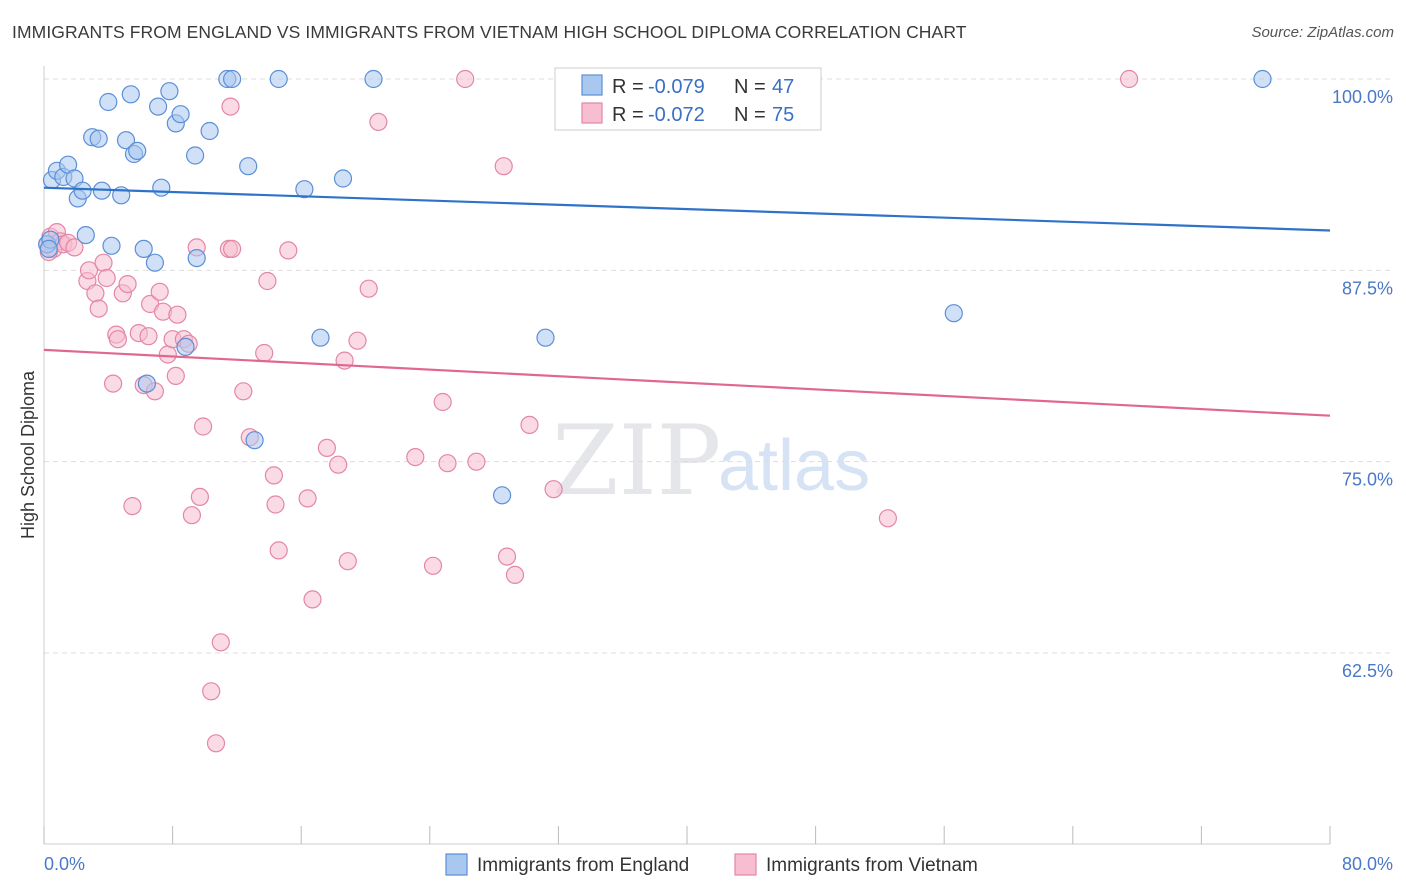 This screenshot has width=1406, height=892. What do you see at coordinates (1367, 671) in the screenshot?
I see `y-tick-label-3: 62.5%` at bounding box center [1367, 671].